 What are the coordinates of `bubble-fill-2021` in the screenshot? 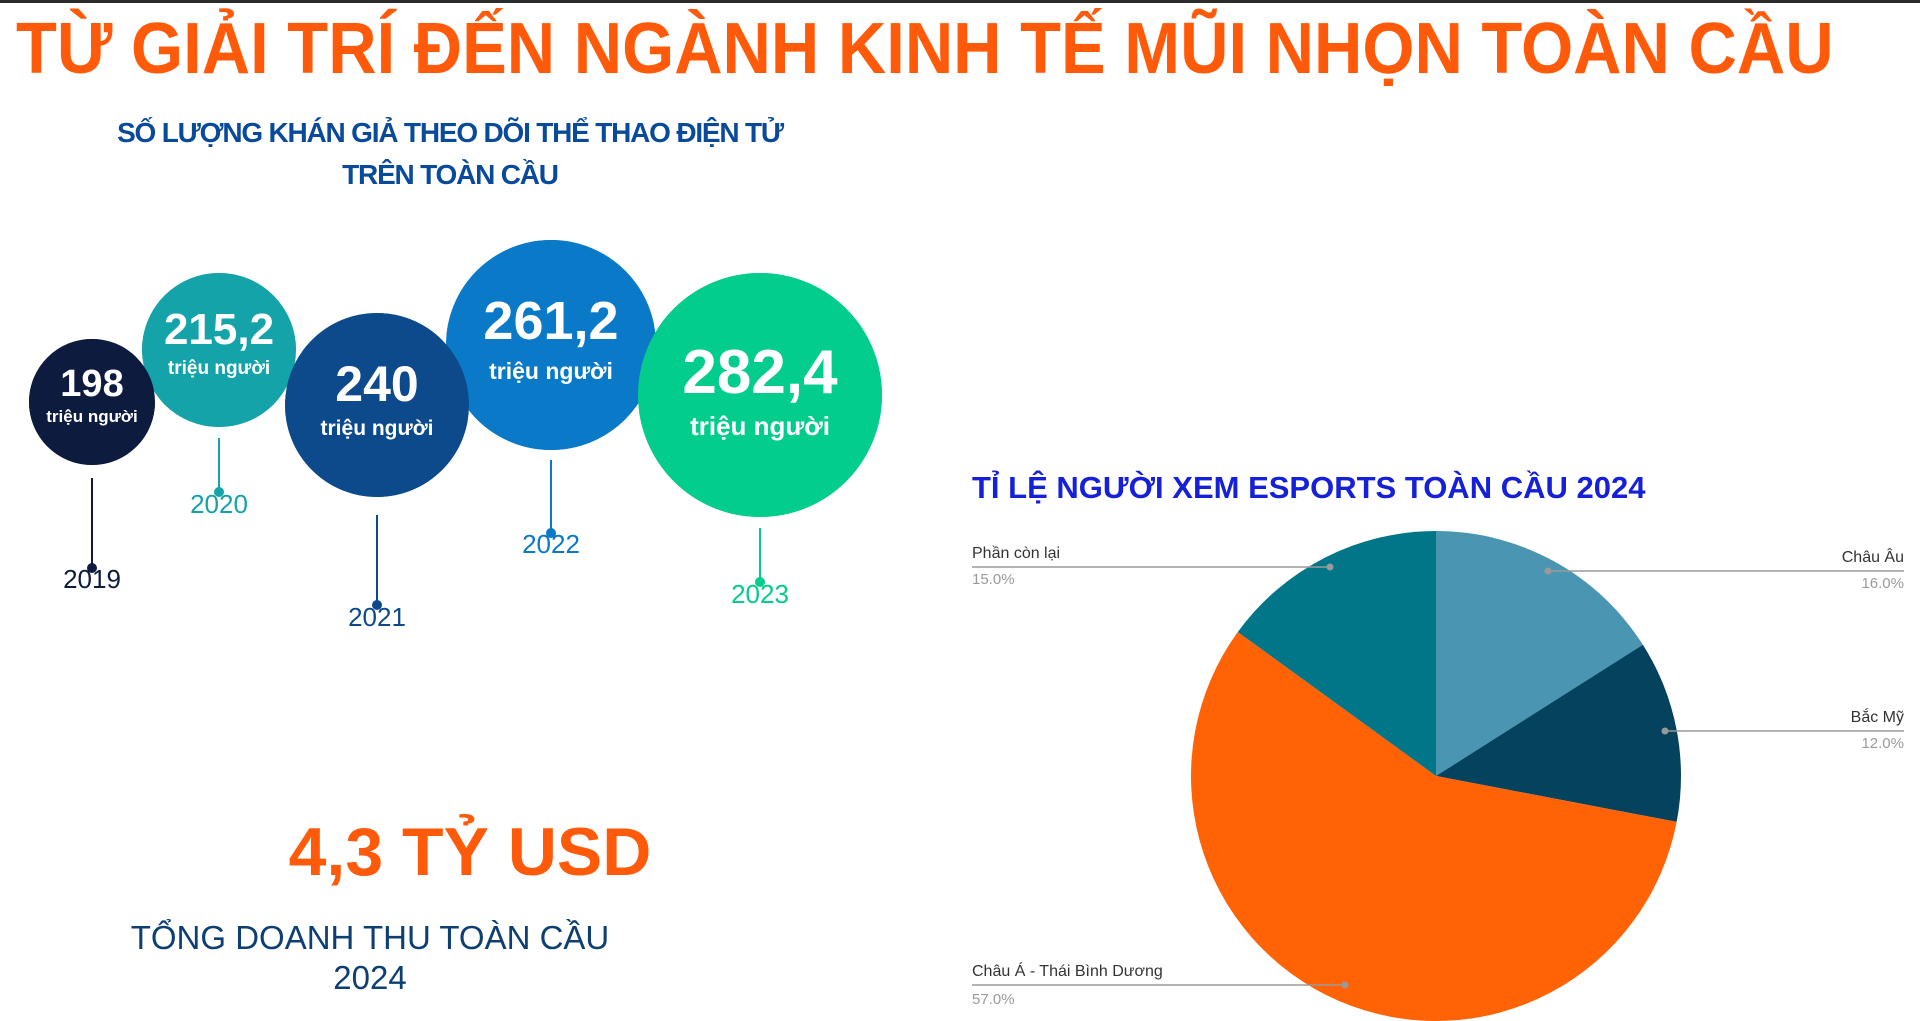 It's located at (377, 405).